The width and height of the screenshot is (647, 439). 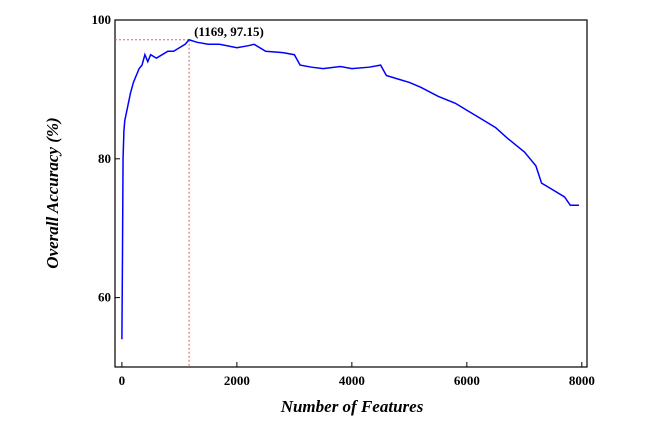 I want to click on y-tick-label: 60, so click(x=104, y=297).